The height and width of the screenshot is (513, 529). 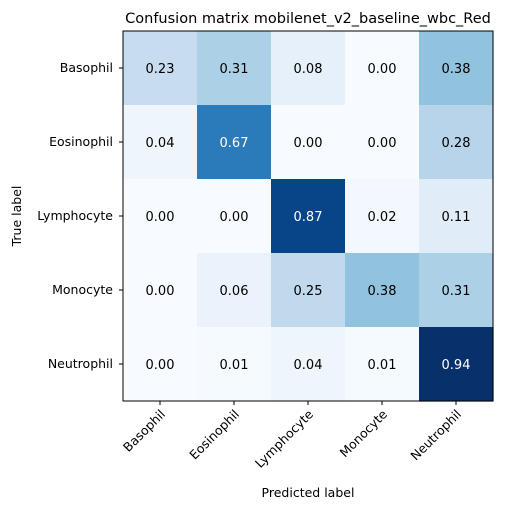 I want to click on heatmap-value-eosinophil-basophil: 0.04, so click(x=160, y=143).